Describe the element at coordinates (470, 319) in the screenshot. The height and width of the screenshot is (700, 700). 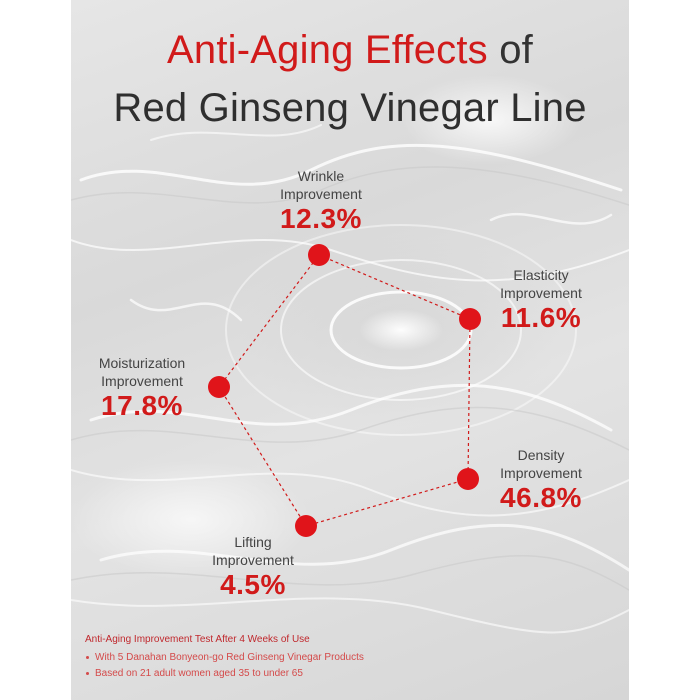
I see `elasticity-dot` at that location.